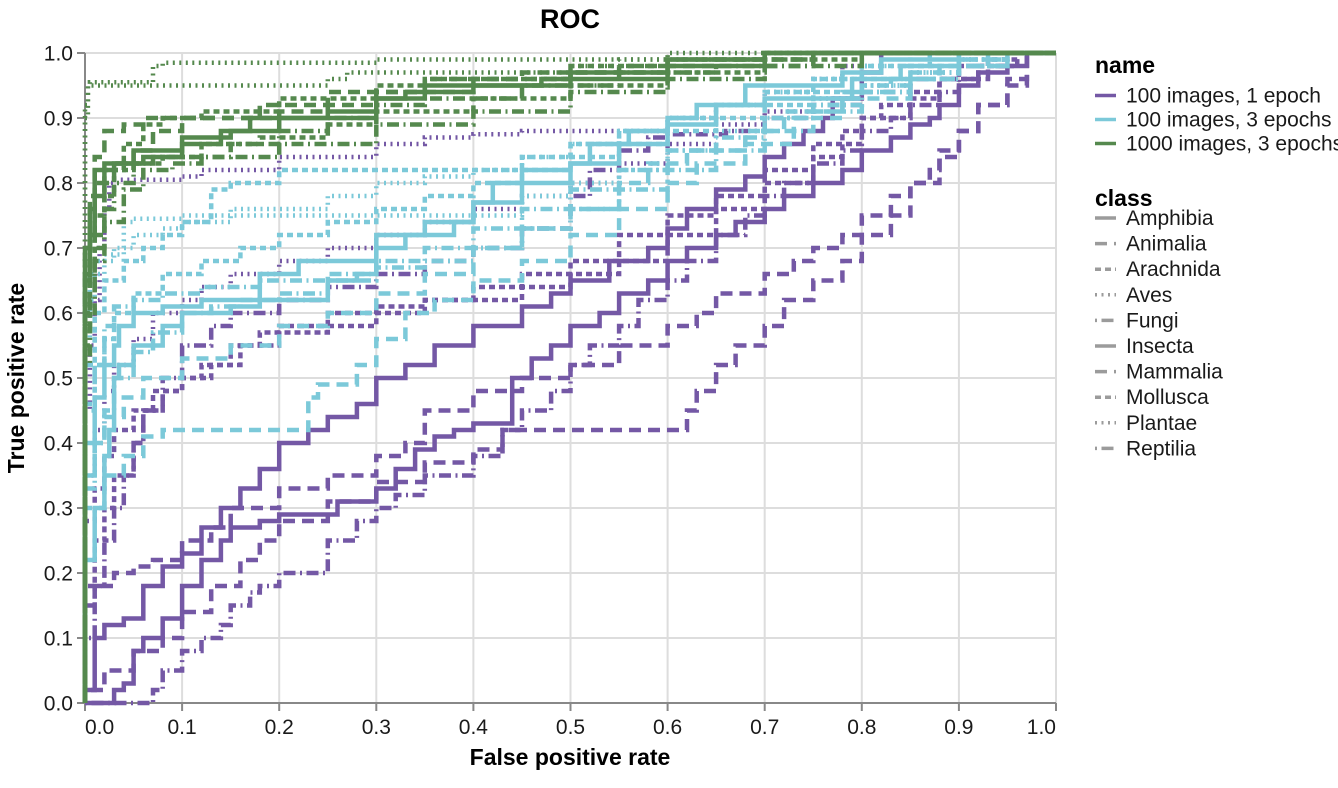  Describe the element at coordinates (1152, 320) in the screenshot. I see `legend-class-item-label: Fungi` at that location.